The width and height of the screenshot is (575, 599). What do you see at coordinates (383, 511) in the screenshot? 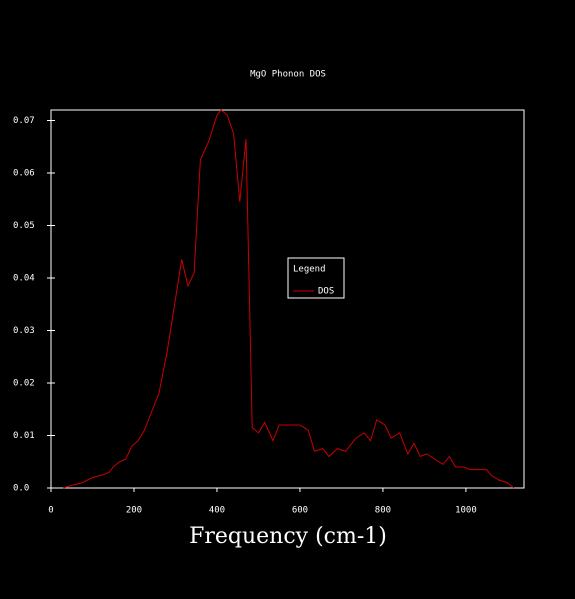
I see `x-tick-label: 800` at bounding box center [383, 511].